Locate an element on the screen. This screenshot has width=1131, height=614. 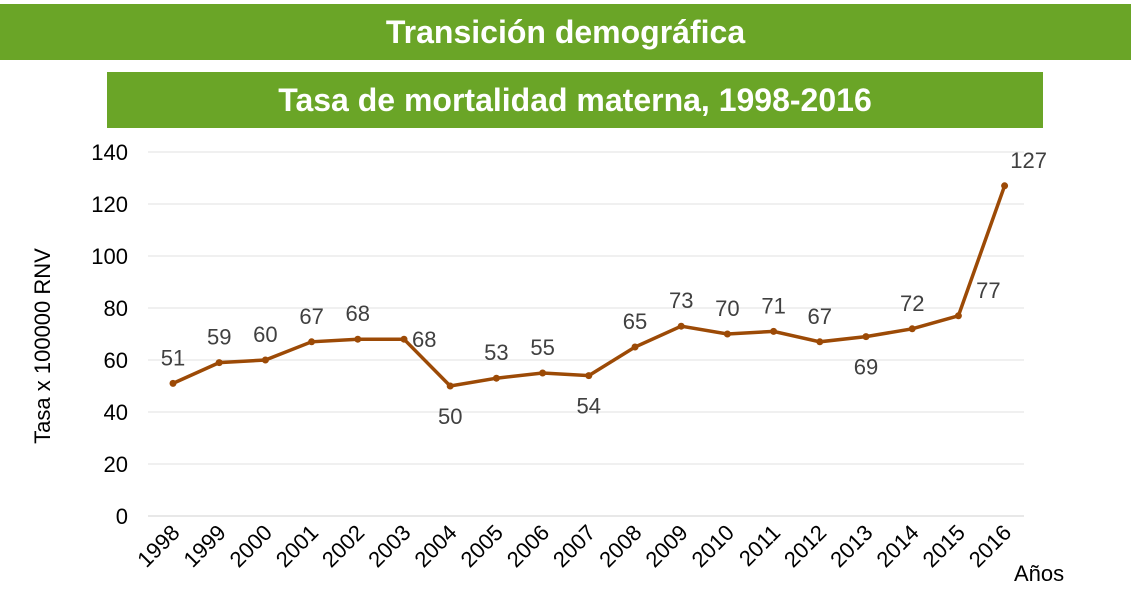
header-banner: Transición demográfica is located at coordinates (565, 32).